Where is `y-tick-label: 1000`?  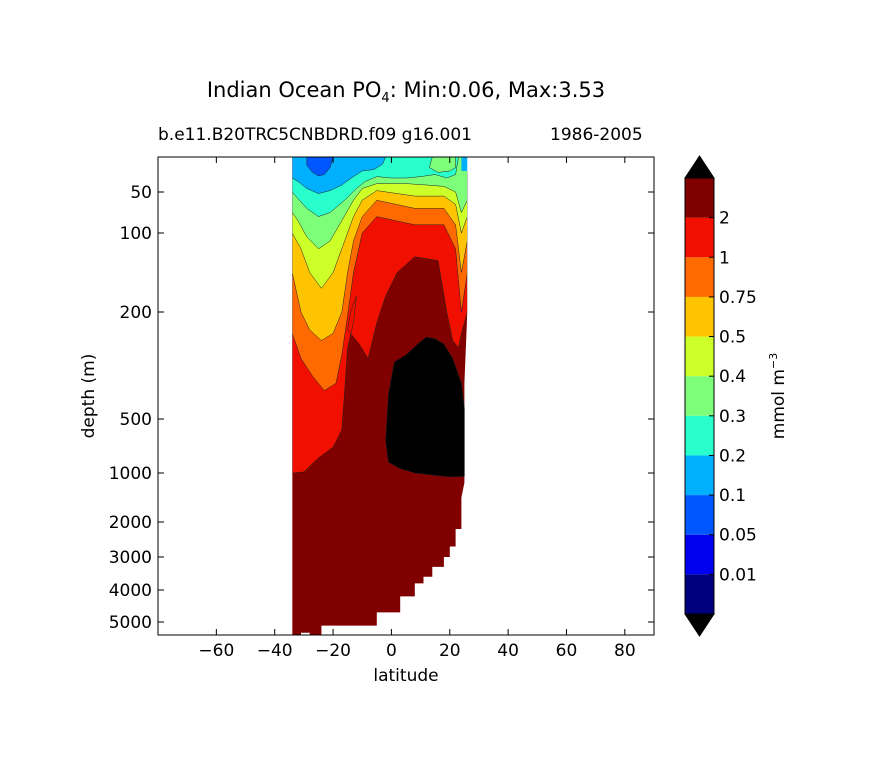
y-tick-label: 1000 is located at coordinates (130, 474).